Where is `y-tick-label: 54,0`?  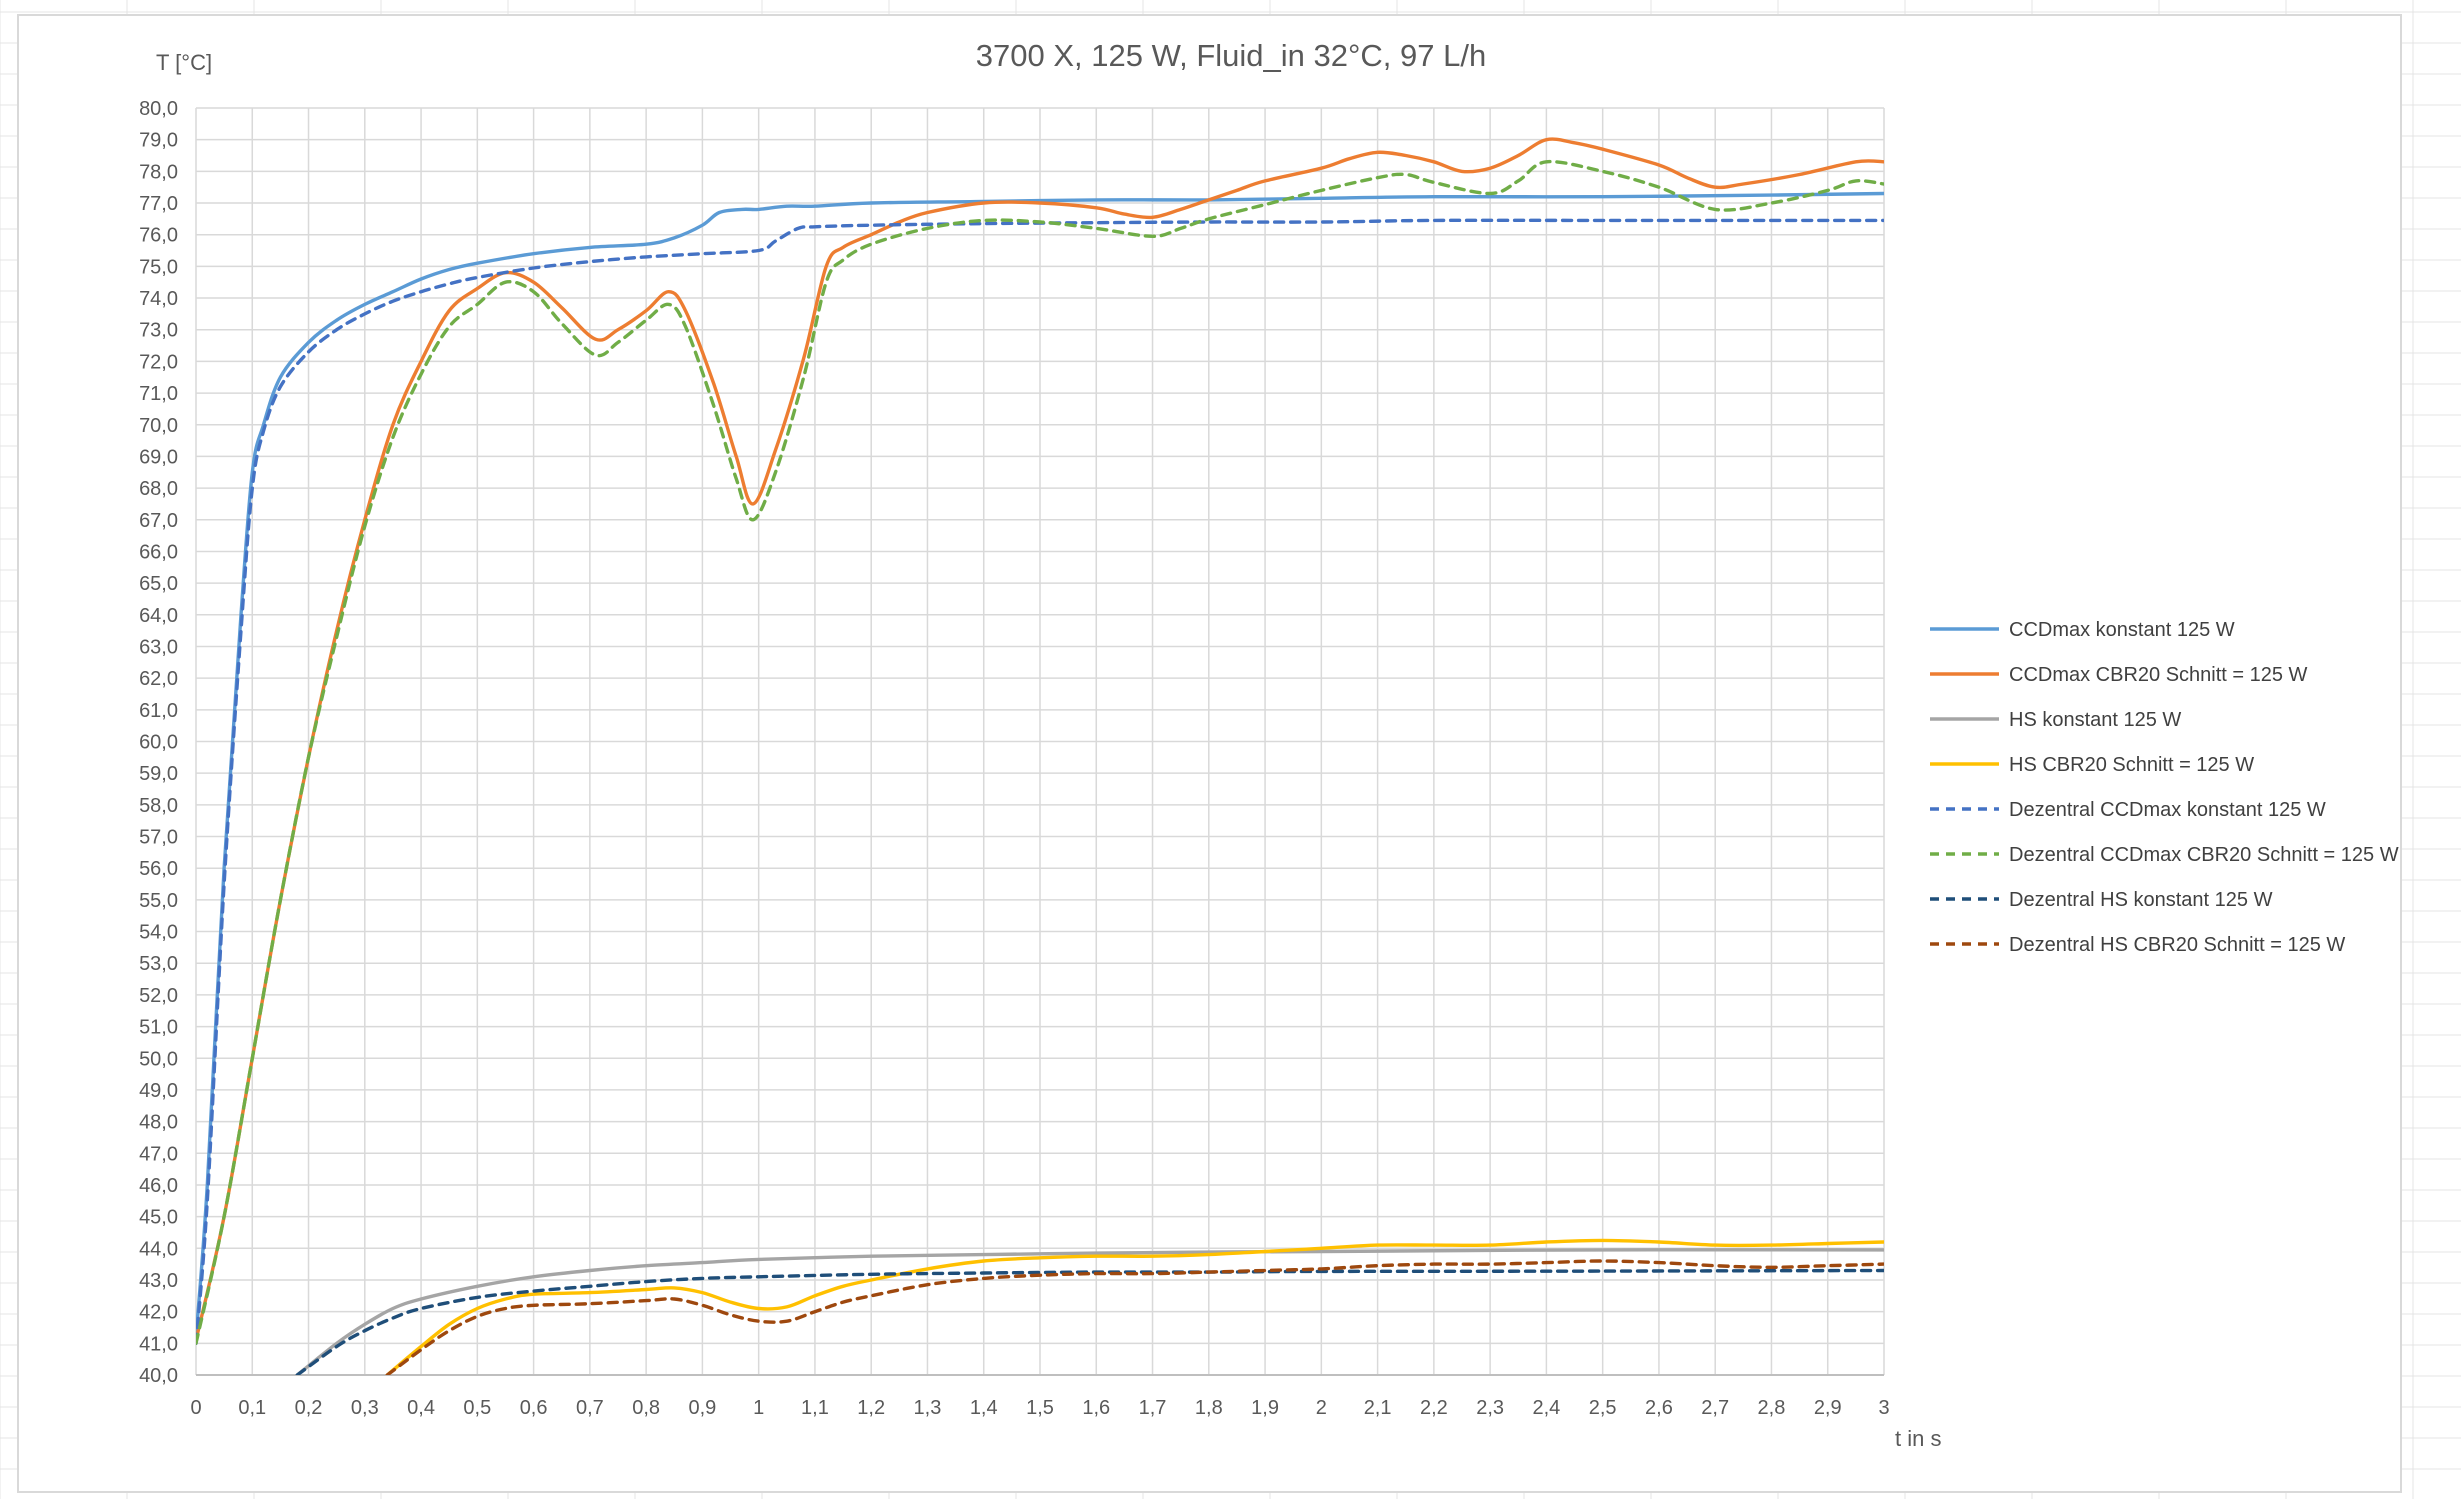
y-tick-label: 54,0 is located at coordinates (158, 933).